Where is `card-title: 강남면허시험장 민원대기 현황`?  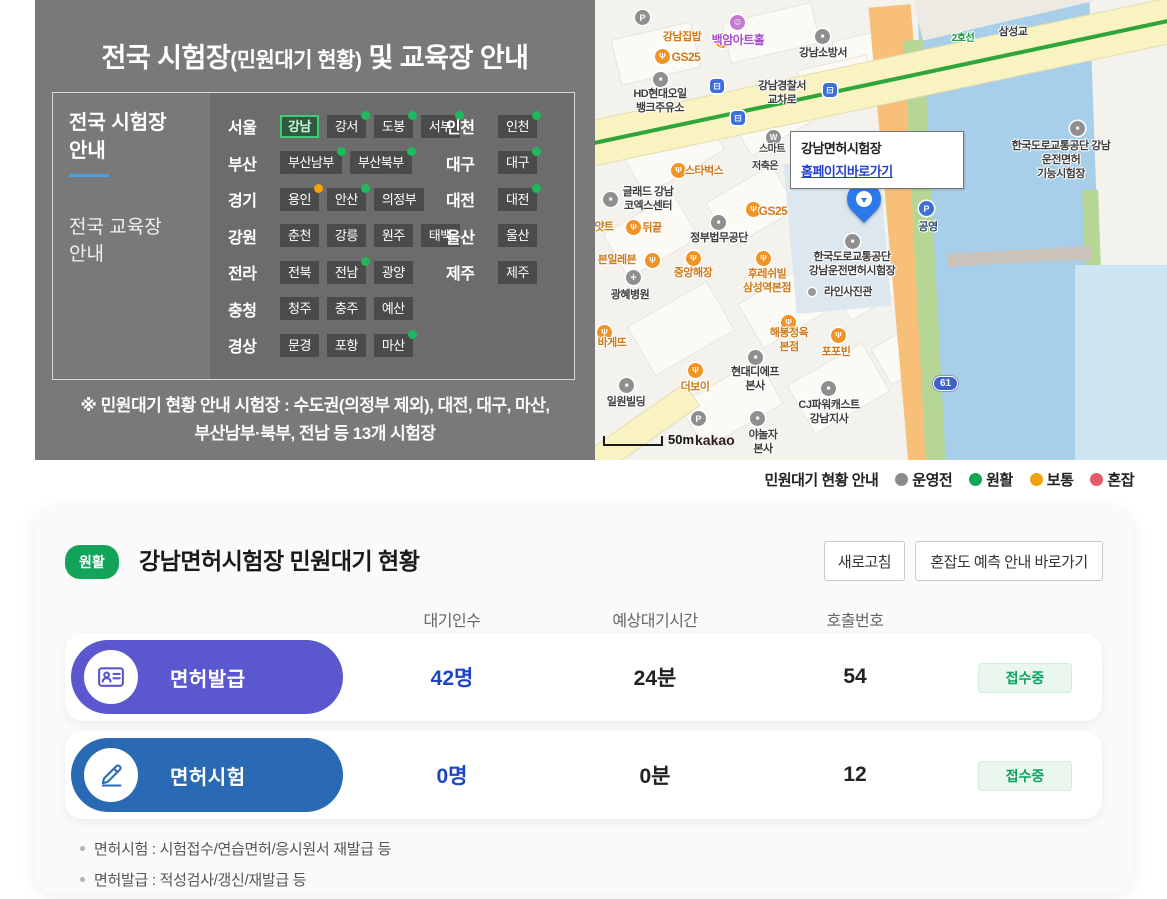
card-title: 강남면허시험장 민원대기 현황 is located at coordinates (279, 561).